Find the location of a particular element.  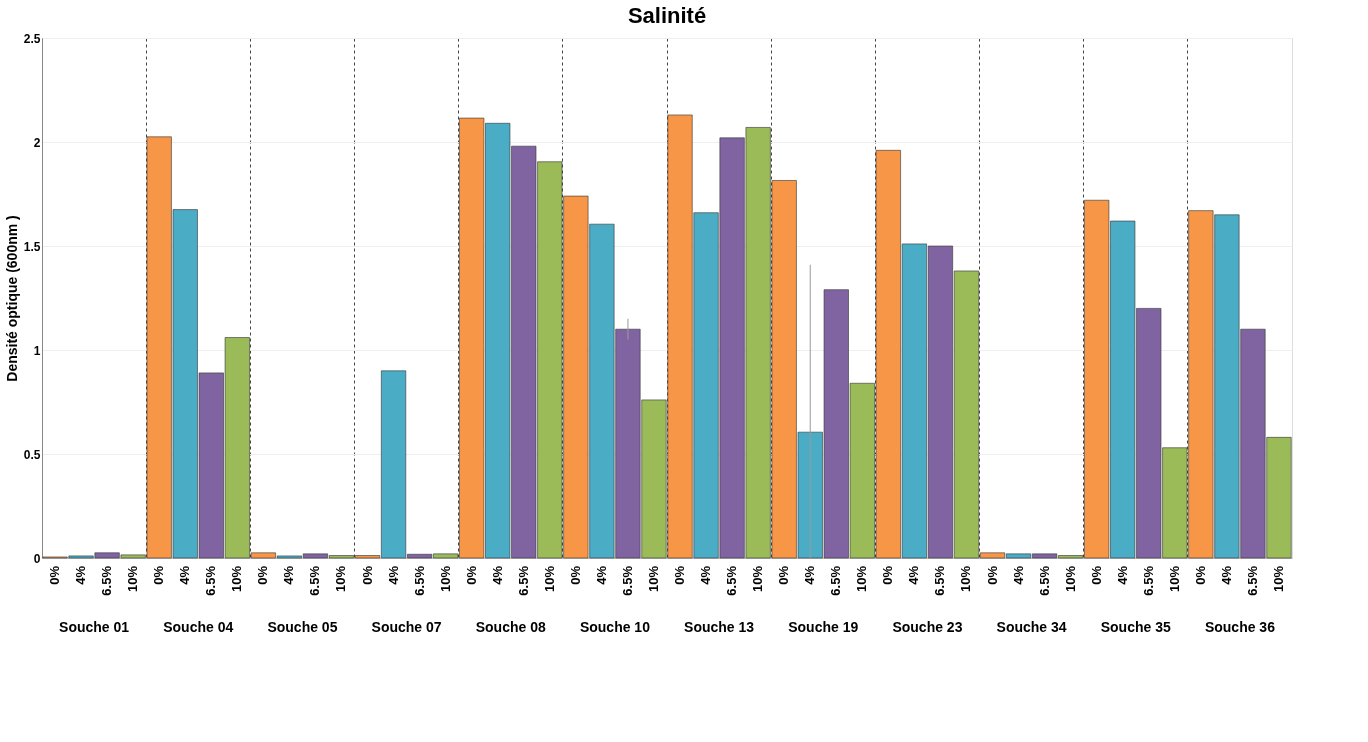

x-tick-label: Souche 08 is located at coordinates (510, 626).